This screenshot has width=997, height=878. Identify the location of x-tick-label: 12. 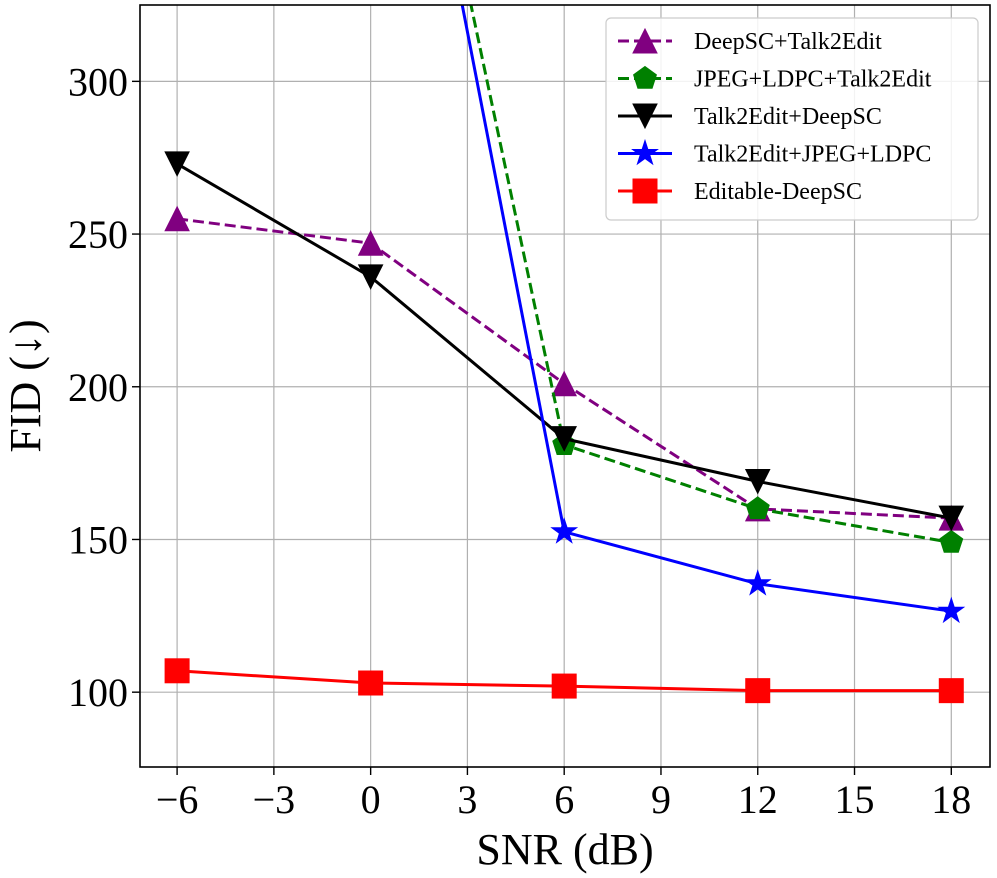
(758, 799).